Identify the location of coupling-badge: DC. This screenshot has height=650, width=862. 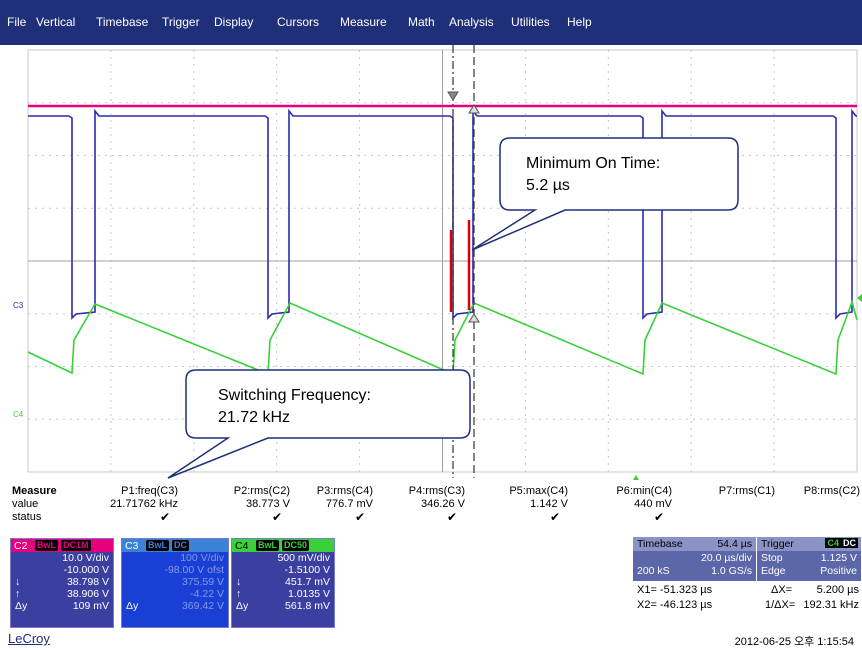
(180, 545).